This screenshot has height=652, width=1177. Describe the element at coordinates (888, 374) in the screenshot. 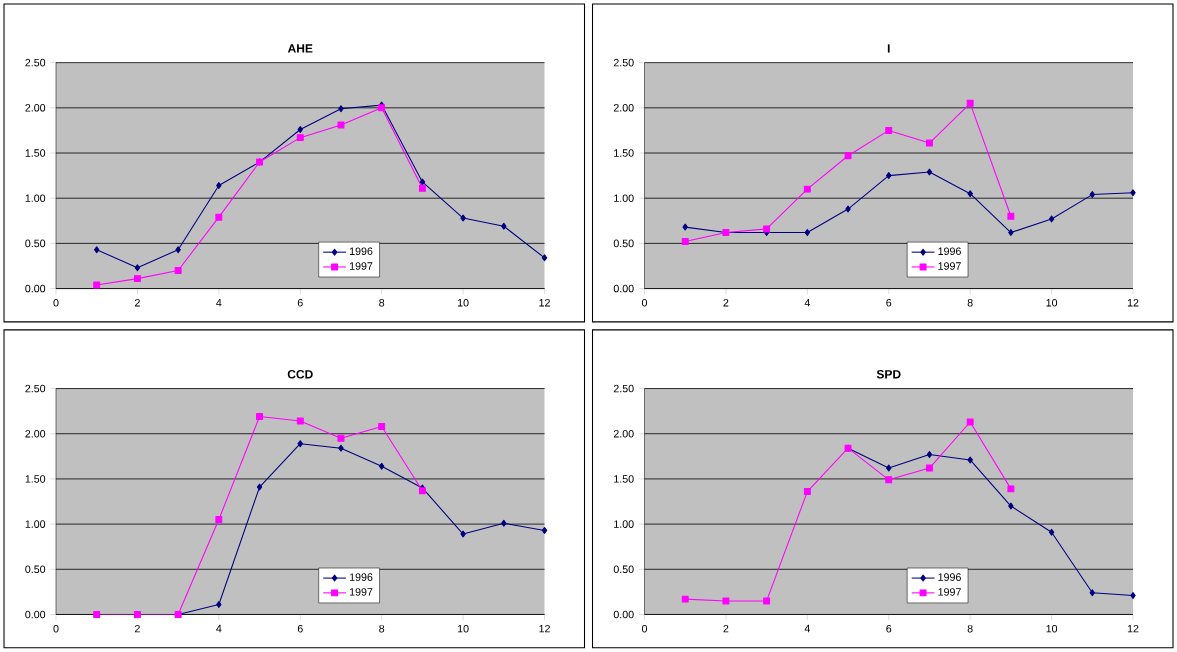

I see `chart-title: SPD` at that location.